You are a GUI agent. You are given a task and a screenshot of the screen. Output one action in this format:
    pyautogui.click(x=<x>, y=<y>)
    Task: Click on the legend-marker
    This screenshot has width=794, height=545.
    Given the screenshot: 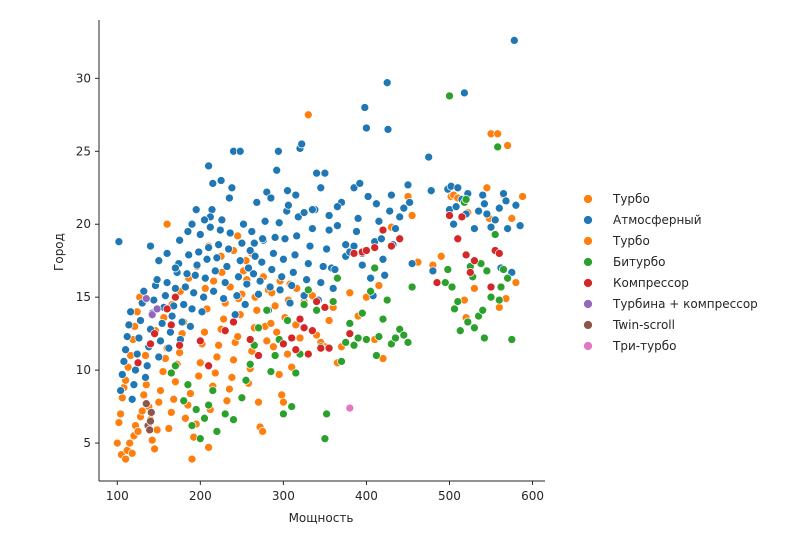 What is the action you would take?
    pyautogui.click(x=588, y=304)
    